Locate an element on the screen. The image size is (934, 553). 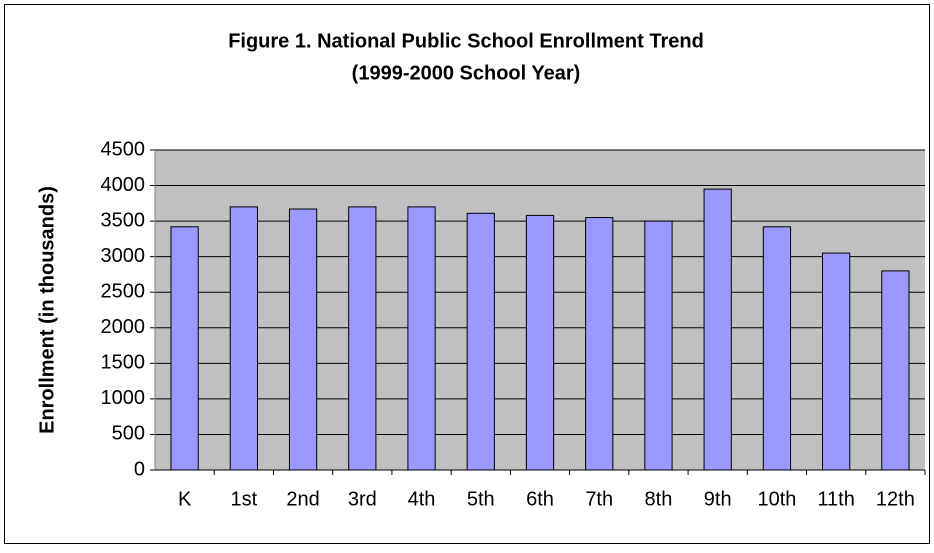
y-axis-label: Enrollment (in thousands) is located at coordinates (47, 310).